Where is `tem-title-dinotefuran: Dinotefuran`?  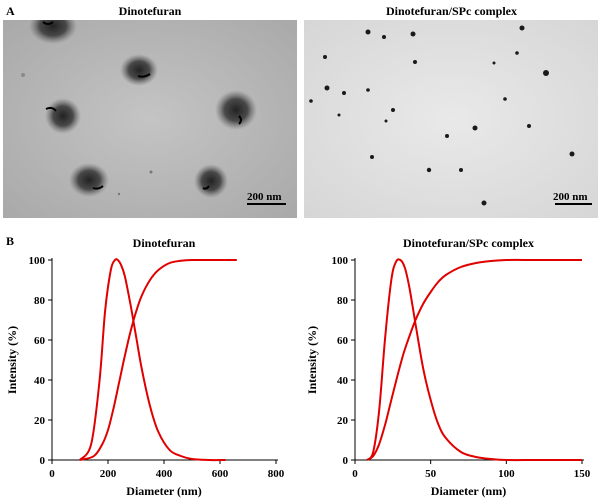
tem-title-dinotefuran: Dinotefuran is located at coordinates (150, 11).